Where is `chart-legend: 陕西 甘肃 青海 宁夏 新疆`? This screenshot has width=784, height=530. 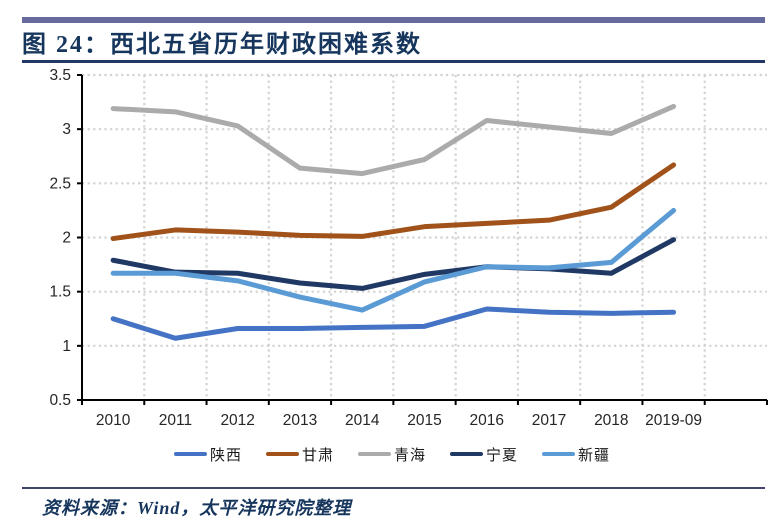
chart-legend: 陕西 甘肃 青海 宁夏 新疆 is located at coordinates (392, 454).